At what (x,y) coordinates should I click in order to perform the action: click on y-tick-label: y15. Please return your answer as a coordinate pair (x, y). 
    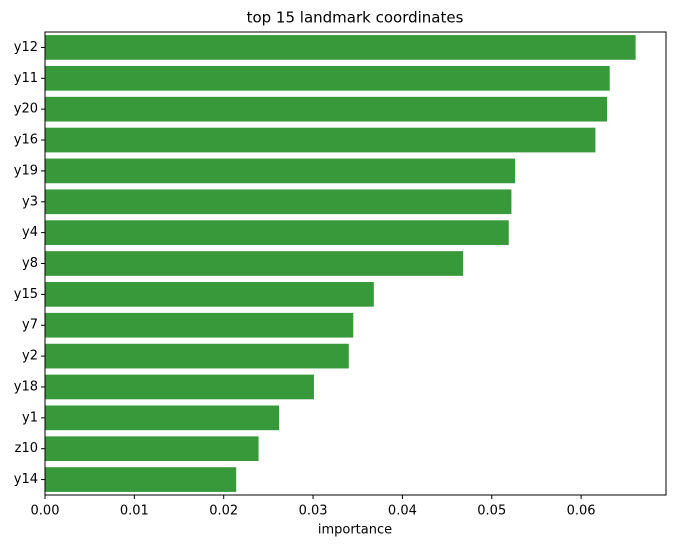
    Looking at the image, I should click on (26, 294).